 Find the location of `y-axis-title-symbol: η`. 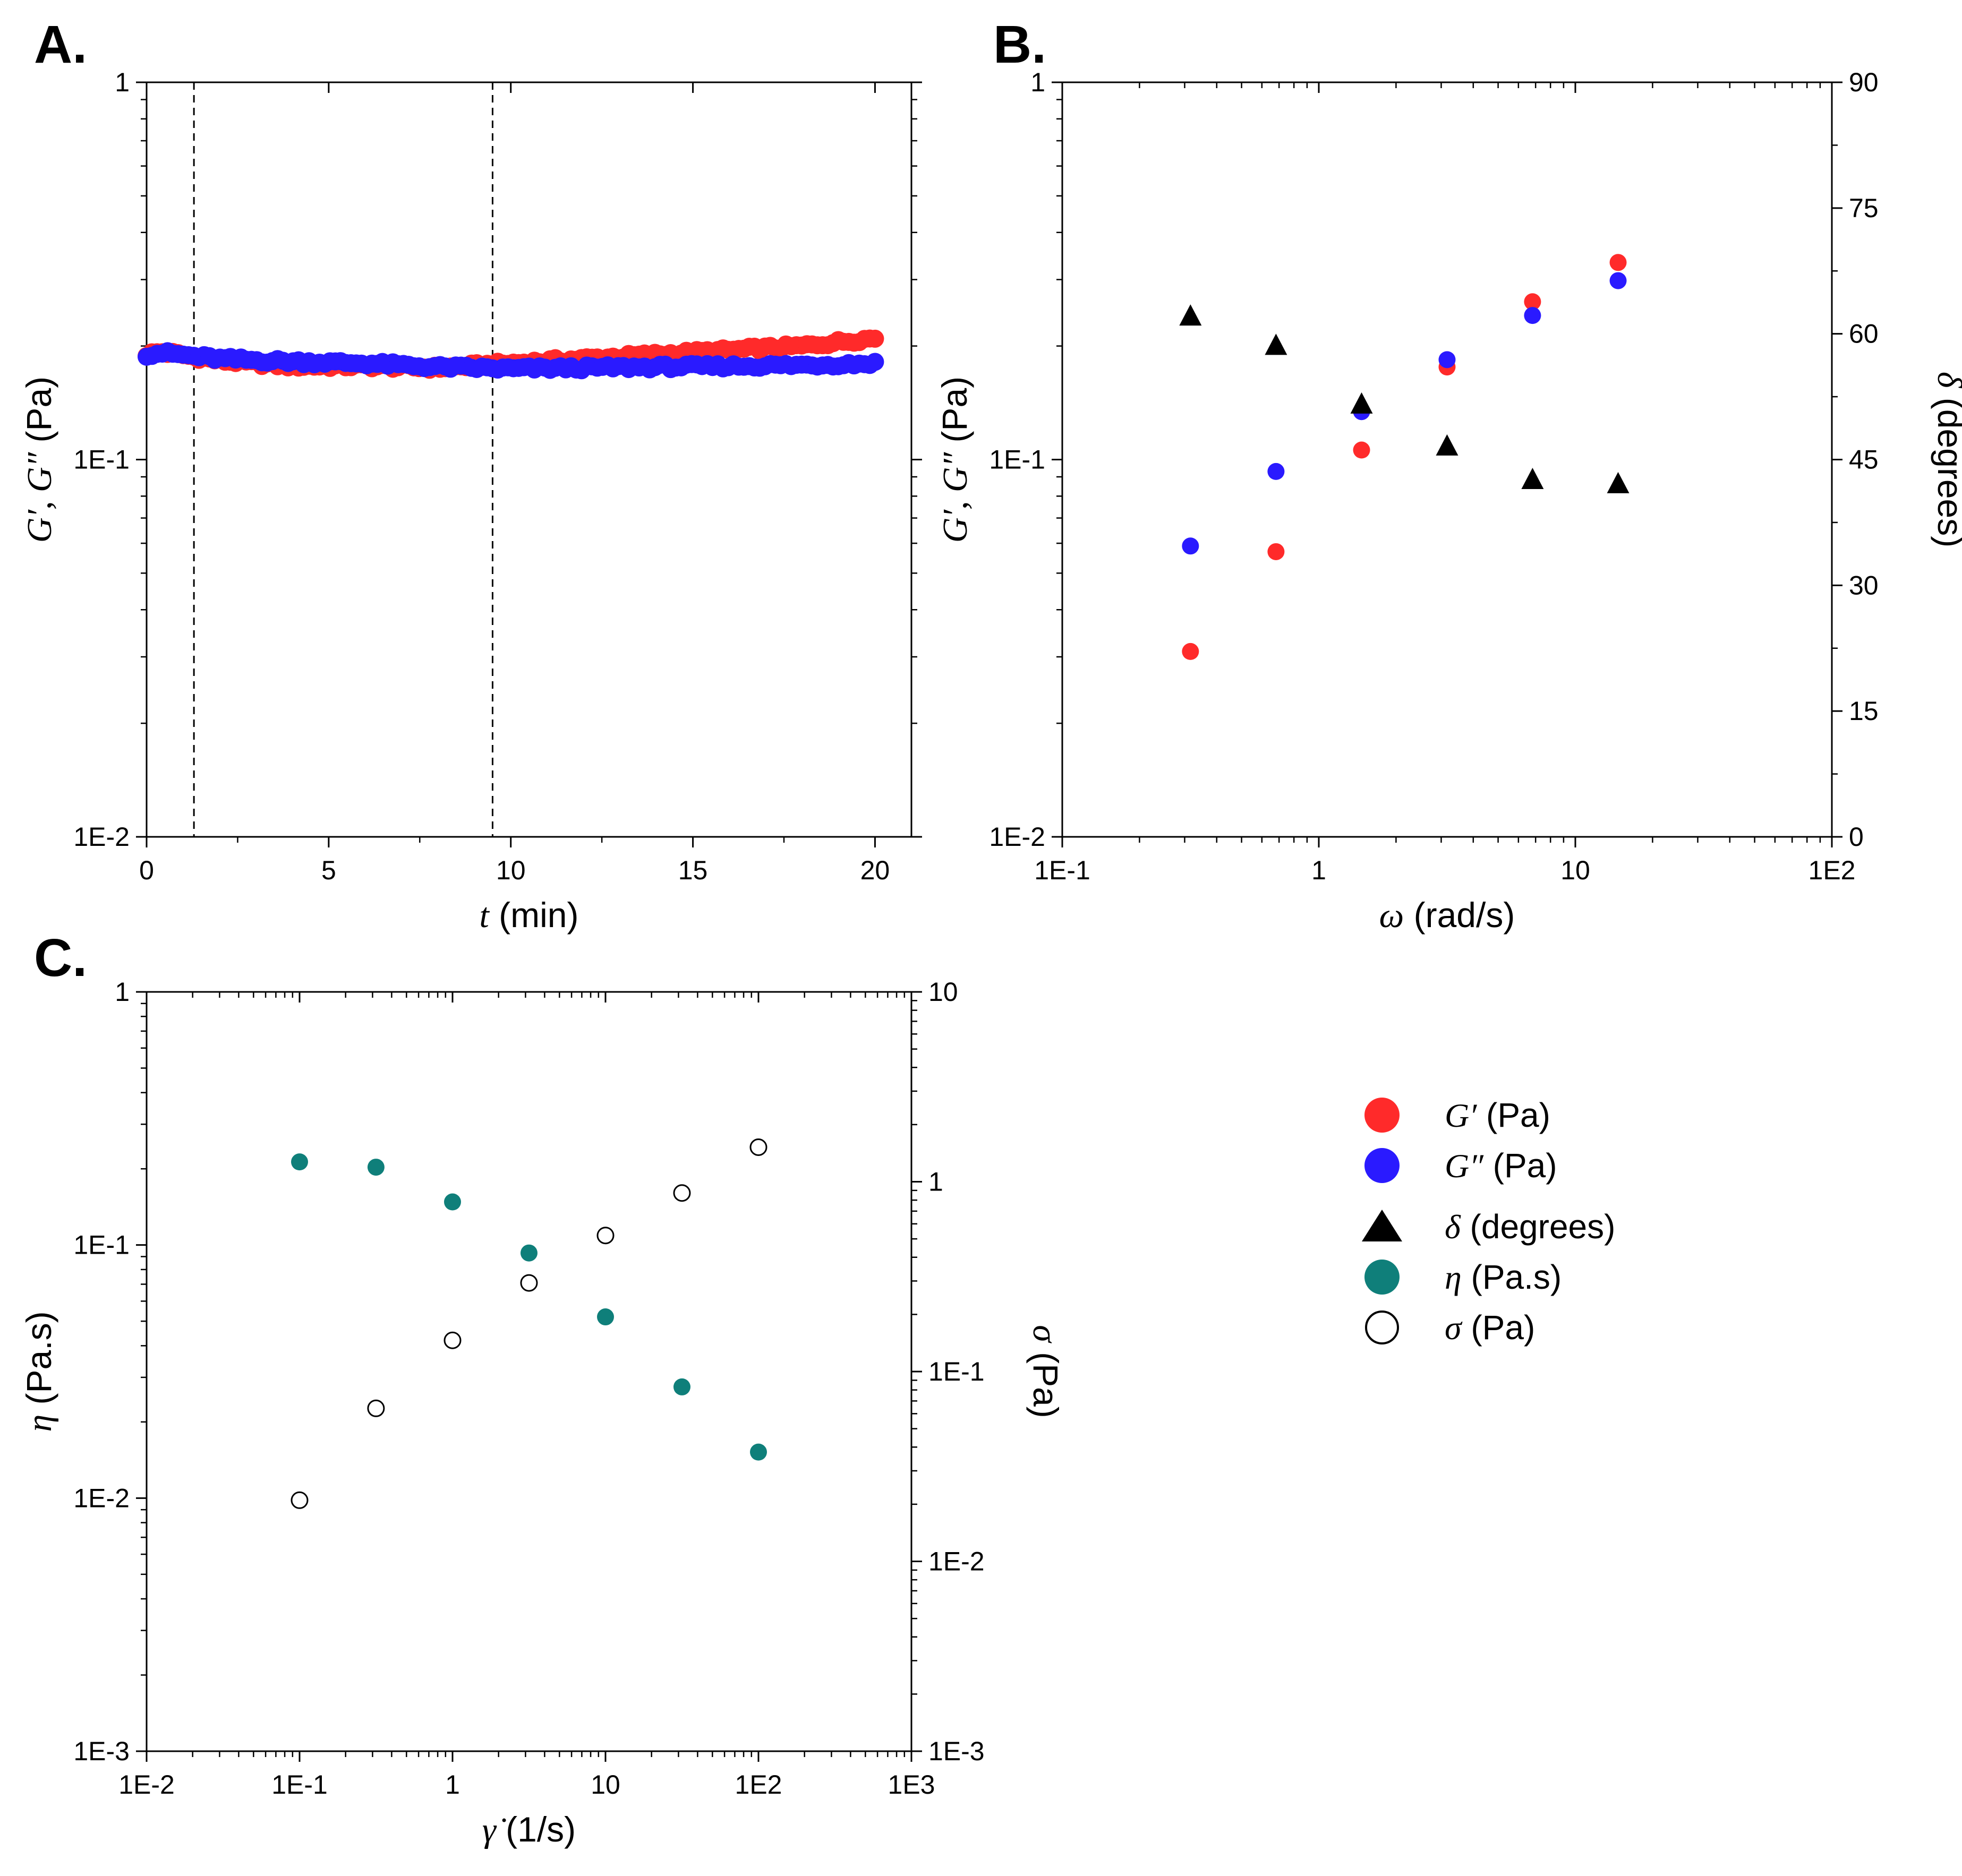

y-axis-title-symbol: η is located at coordinates (39, 1423).